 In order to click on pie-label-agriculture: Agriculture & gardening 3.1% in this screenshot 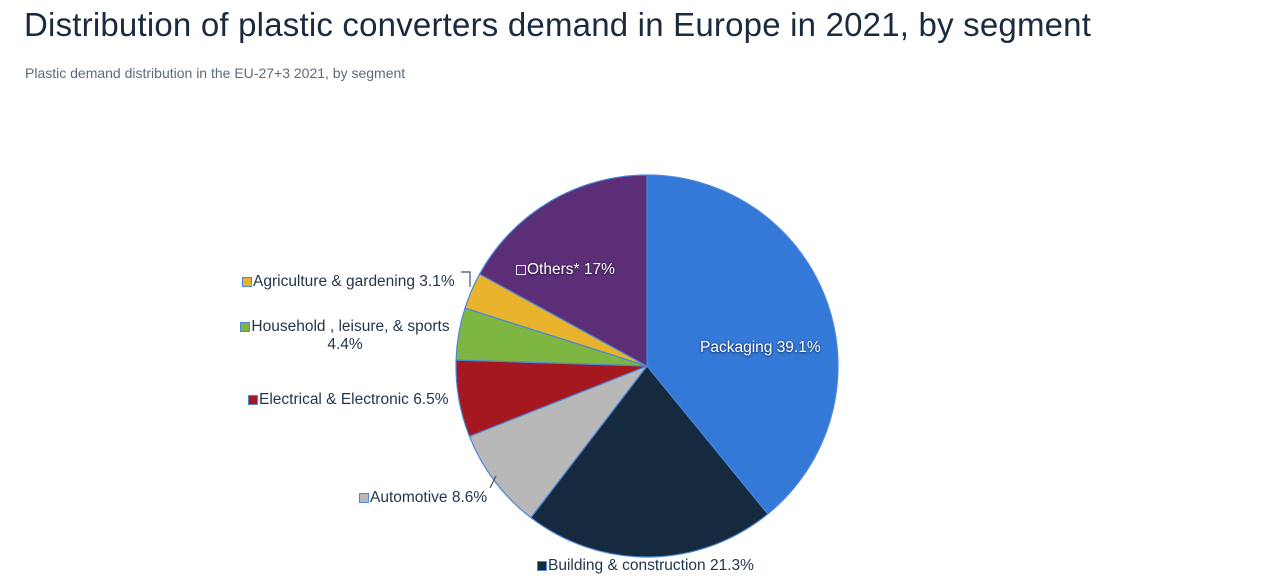, I will do `click(348, 282)`.